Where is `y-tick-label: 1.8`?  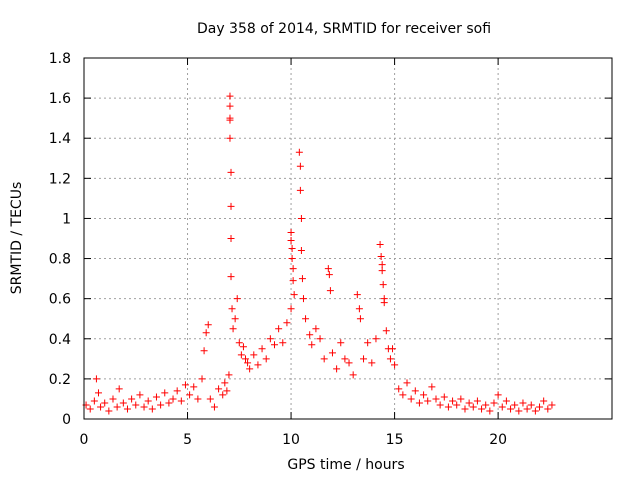 y-tick-label: 1.8 is located at coordinates (60, 59).